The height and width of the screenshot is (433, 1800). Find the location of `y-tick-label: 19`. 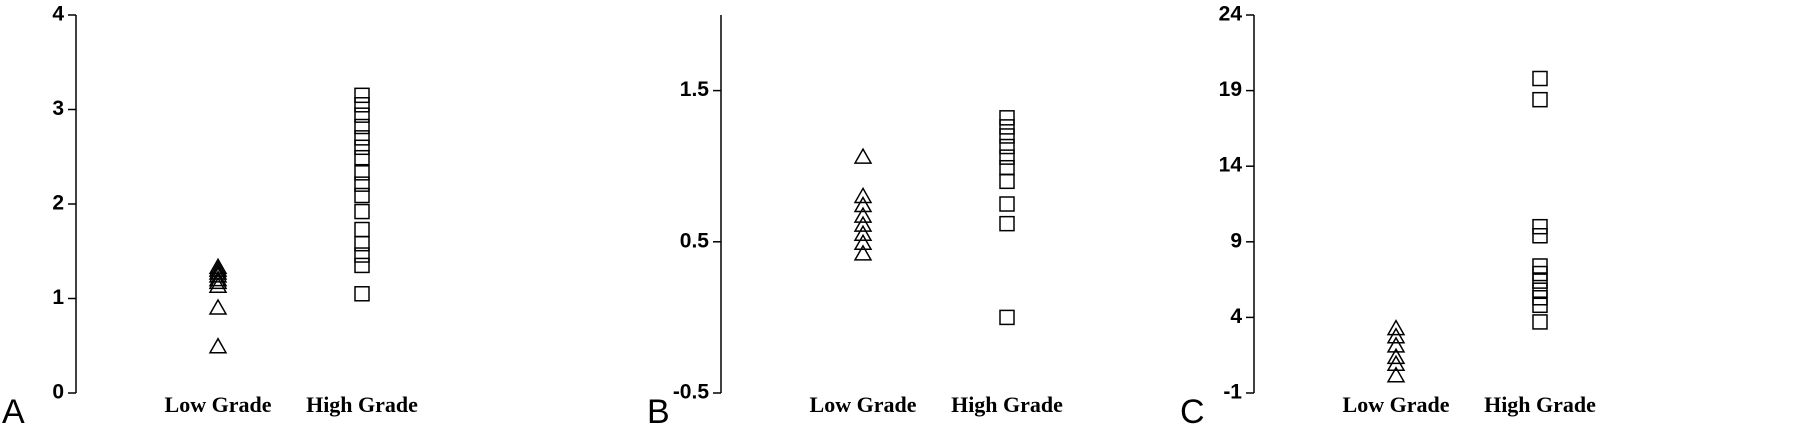

y-tick-label: 19 is located at coordinates (1230, 89).